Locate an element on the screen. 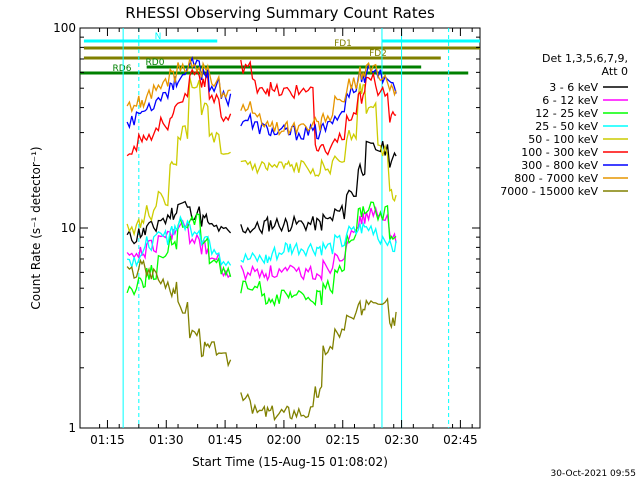 The height and width of the screenshot is (480, 640). y-tick-label: 100 is located at coordinates (64, 28).